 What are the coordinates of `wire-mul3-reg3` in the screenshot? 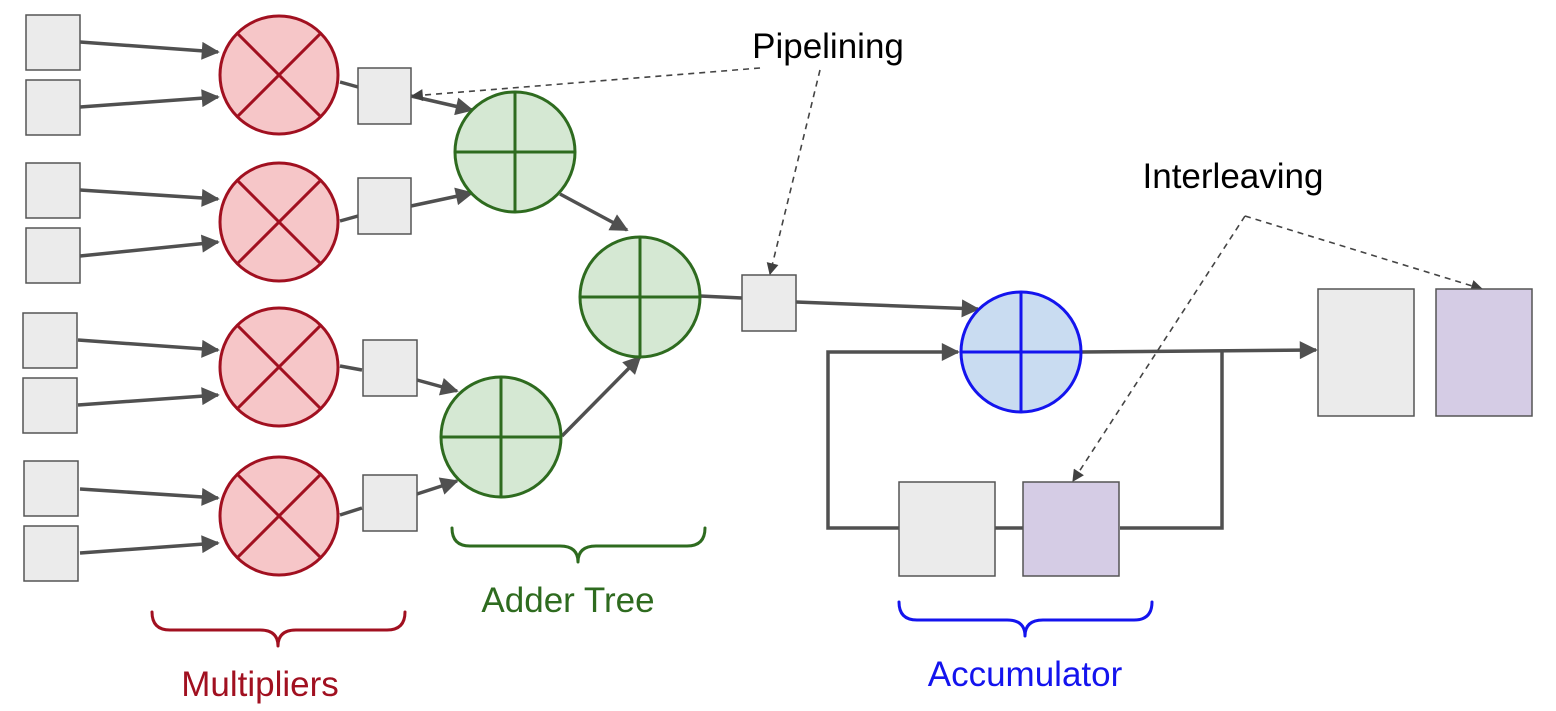 It's located at (351, 368).